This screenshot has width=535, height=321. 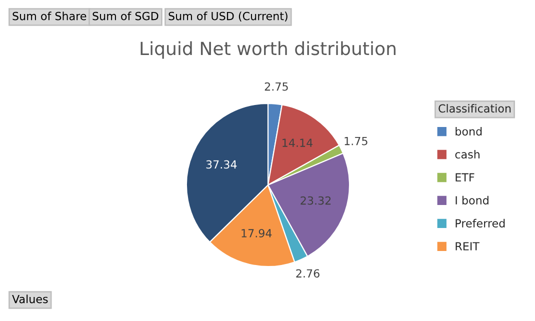 What do you see at coordinates (472, 200) in the screenshot?
I see `legend-label: I bond` at bounding box center [472, 200].